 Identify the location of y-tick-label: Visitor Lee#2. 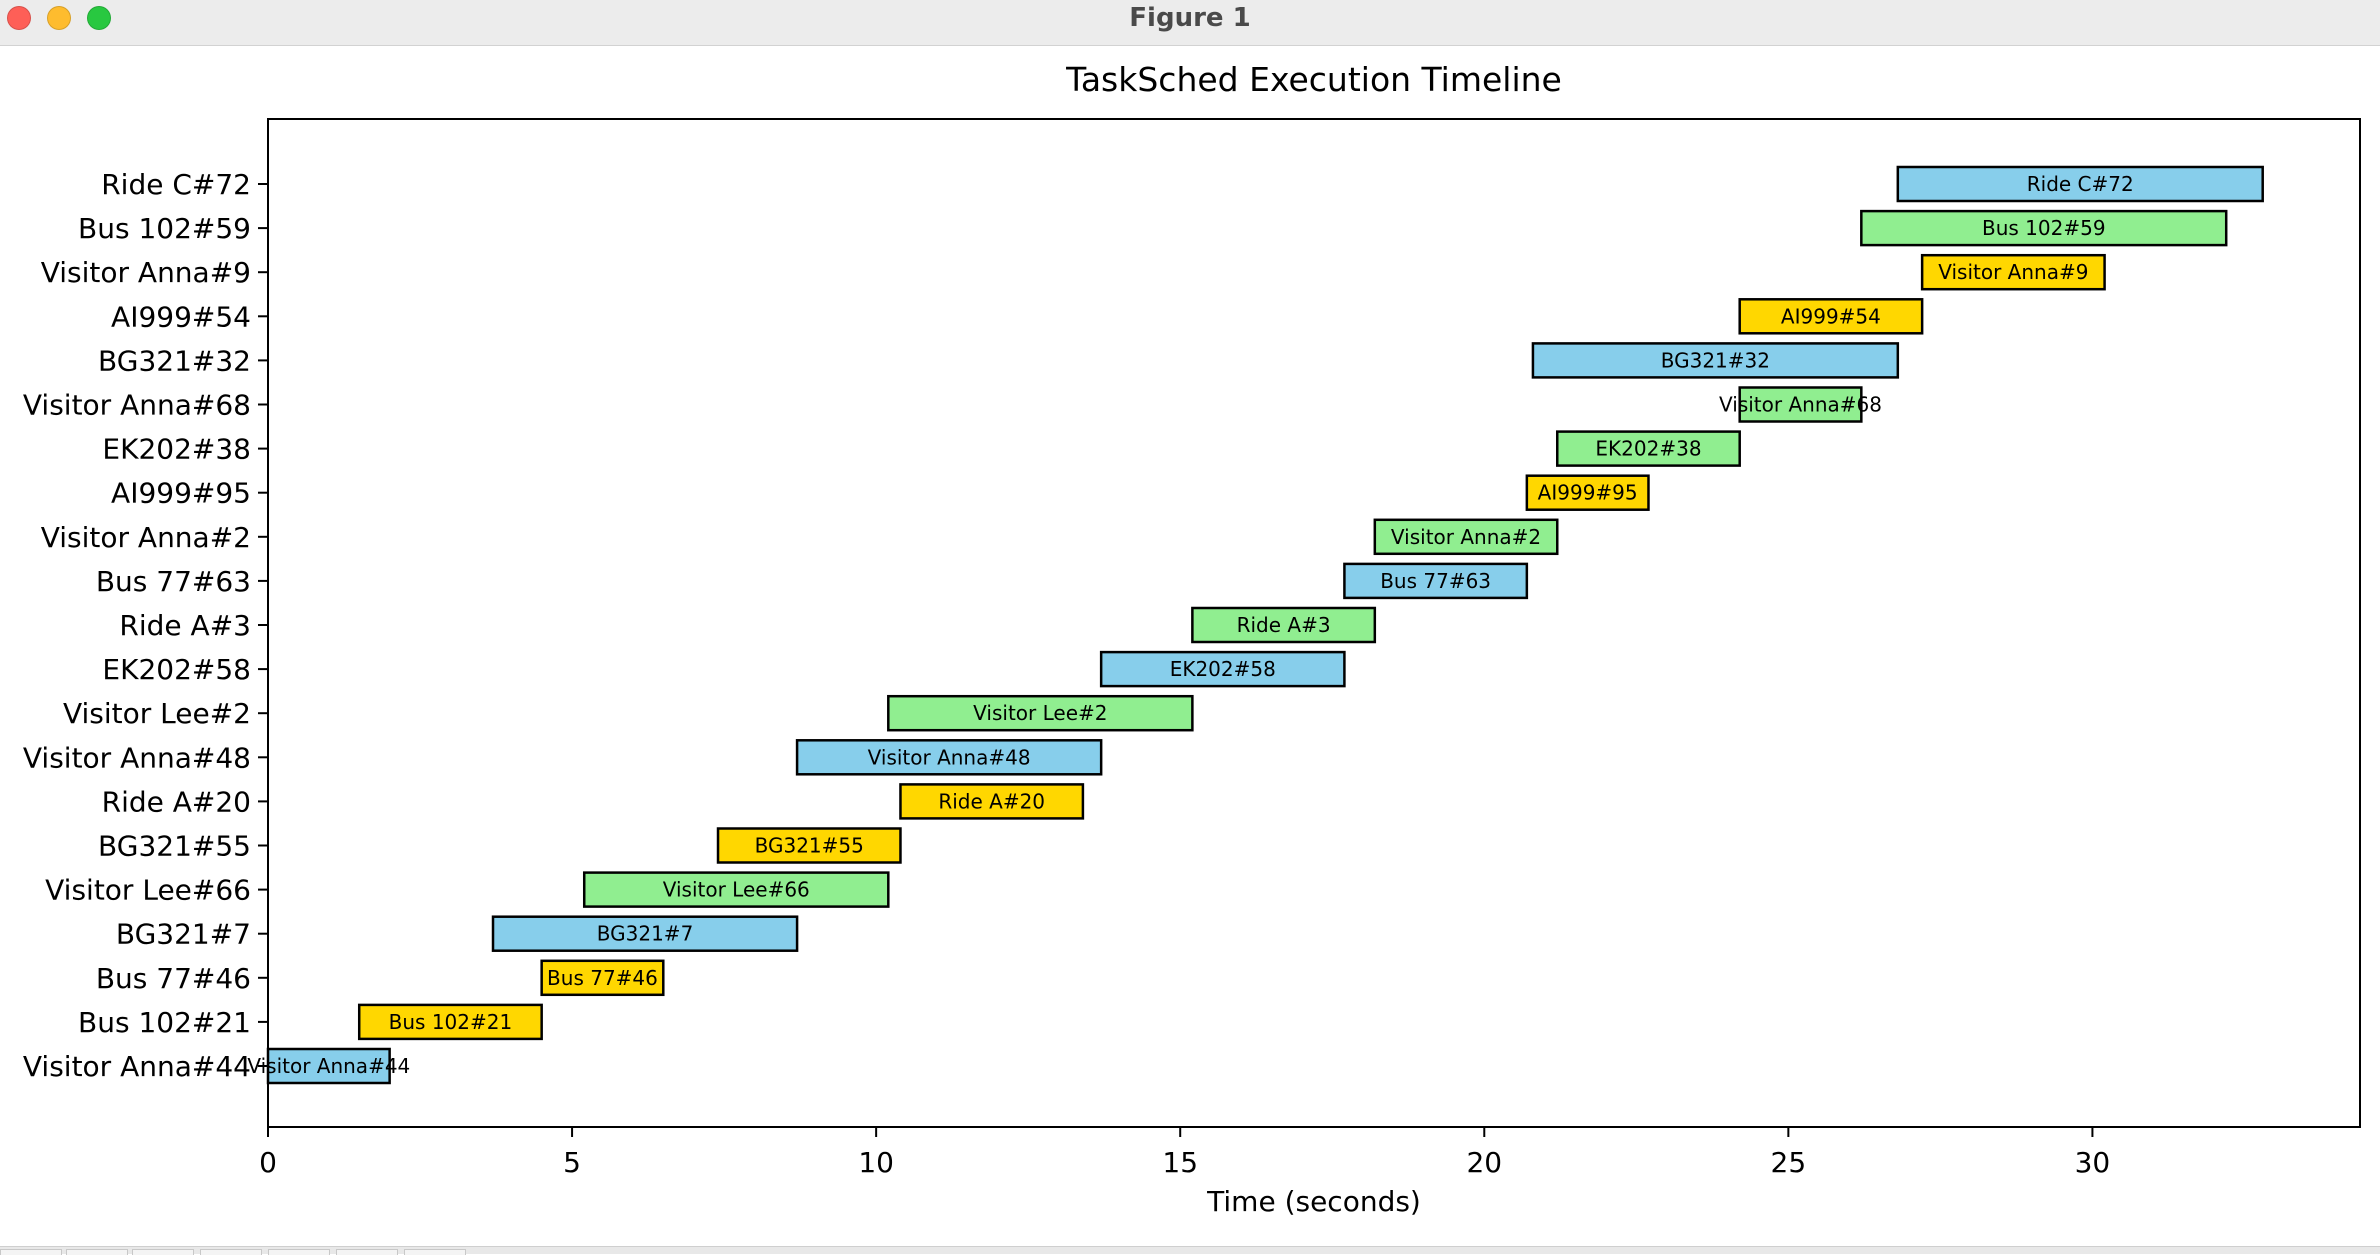
(157, 713).